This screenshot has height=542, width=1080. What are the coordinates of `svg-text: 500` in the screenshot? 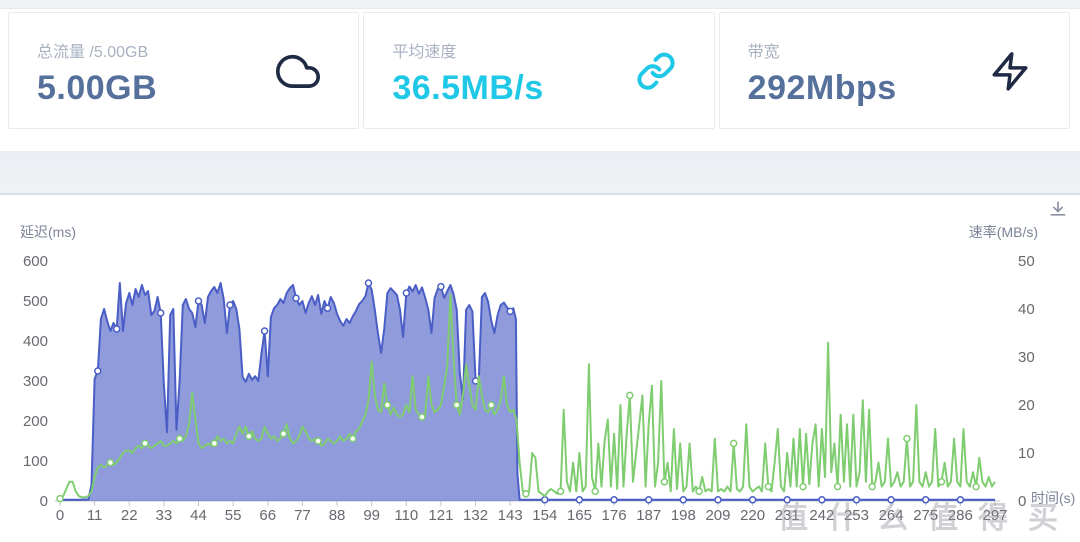 It's located at (35, 301).